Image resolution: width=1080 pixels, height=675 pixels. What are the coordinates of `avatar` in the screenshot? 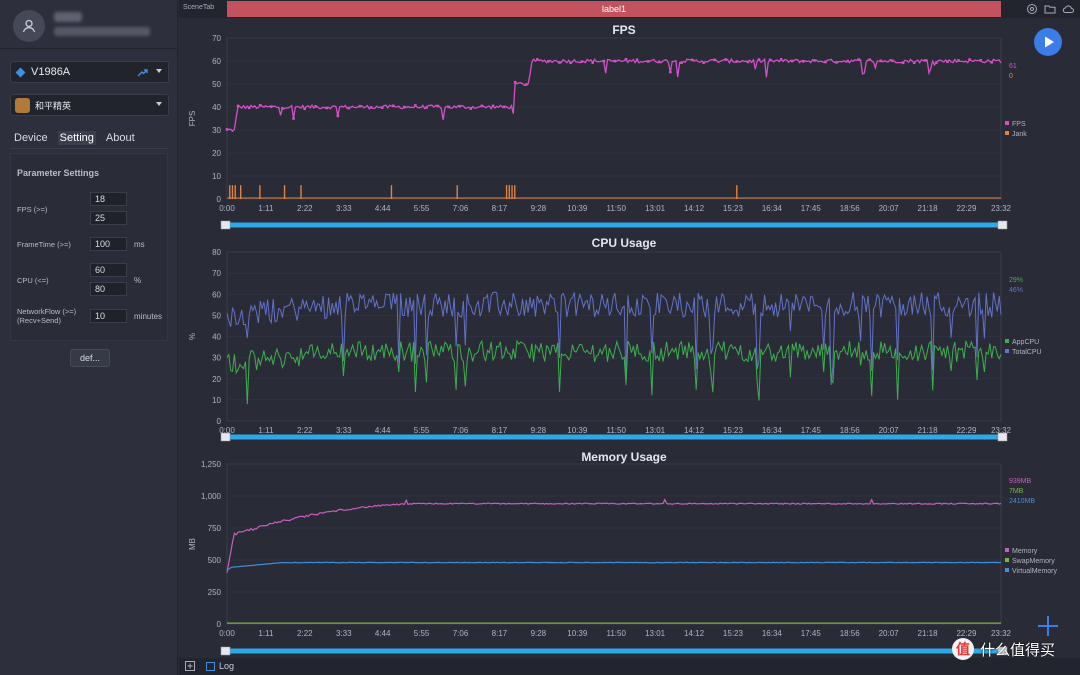 It's located at (29, 26).